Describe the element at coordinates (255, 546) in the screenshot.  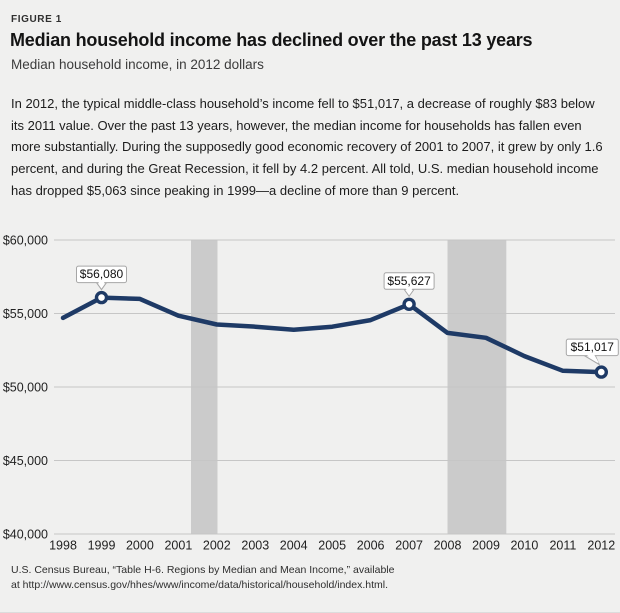
I see `x-axis-label: 2003` at that location.